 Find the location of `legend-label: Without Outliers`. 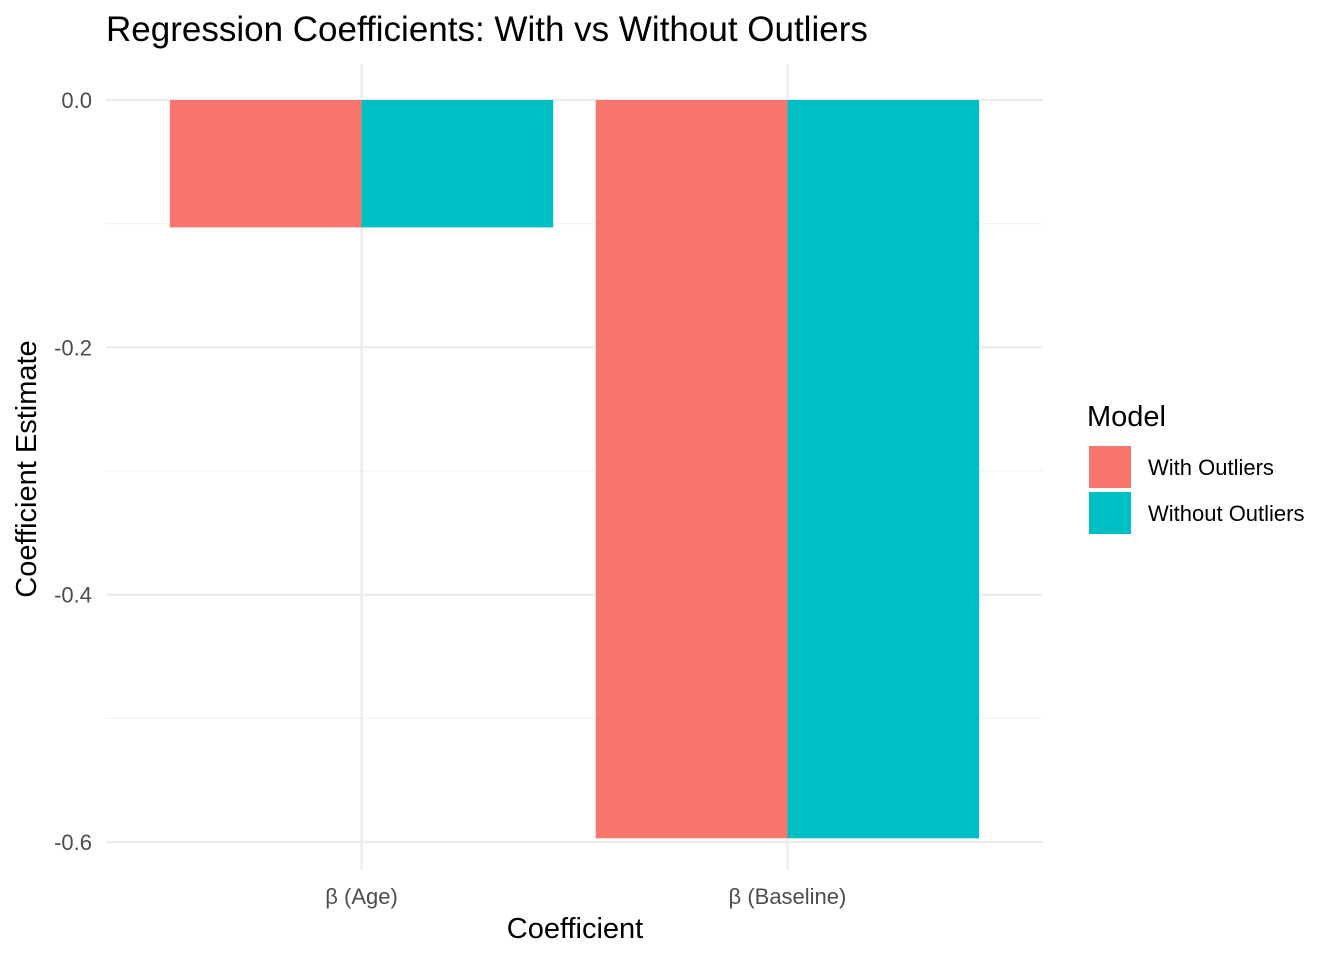

legend-label: Without Outliers is located at coordinates (1226, 513).